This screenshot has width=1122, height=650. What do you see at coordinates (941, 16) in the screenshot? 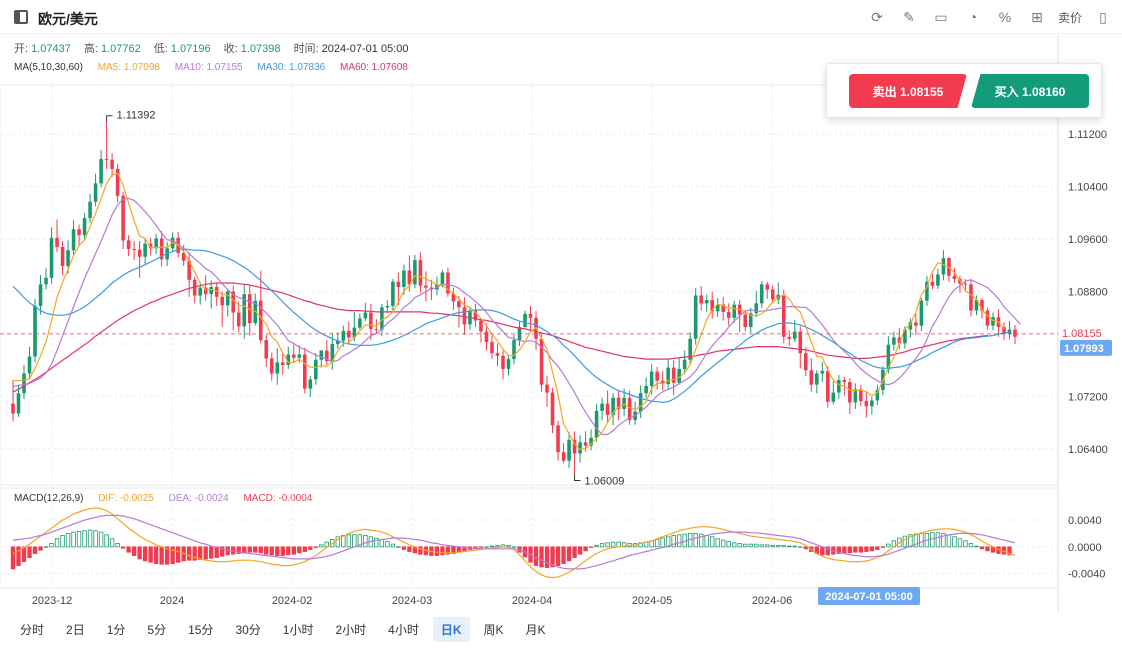
I see `chart-type-icon: ▭` at bounding box center [941, 16].